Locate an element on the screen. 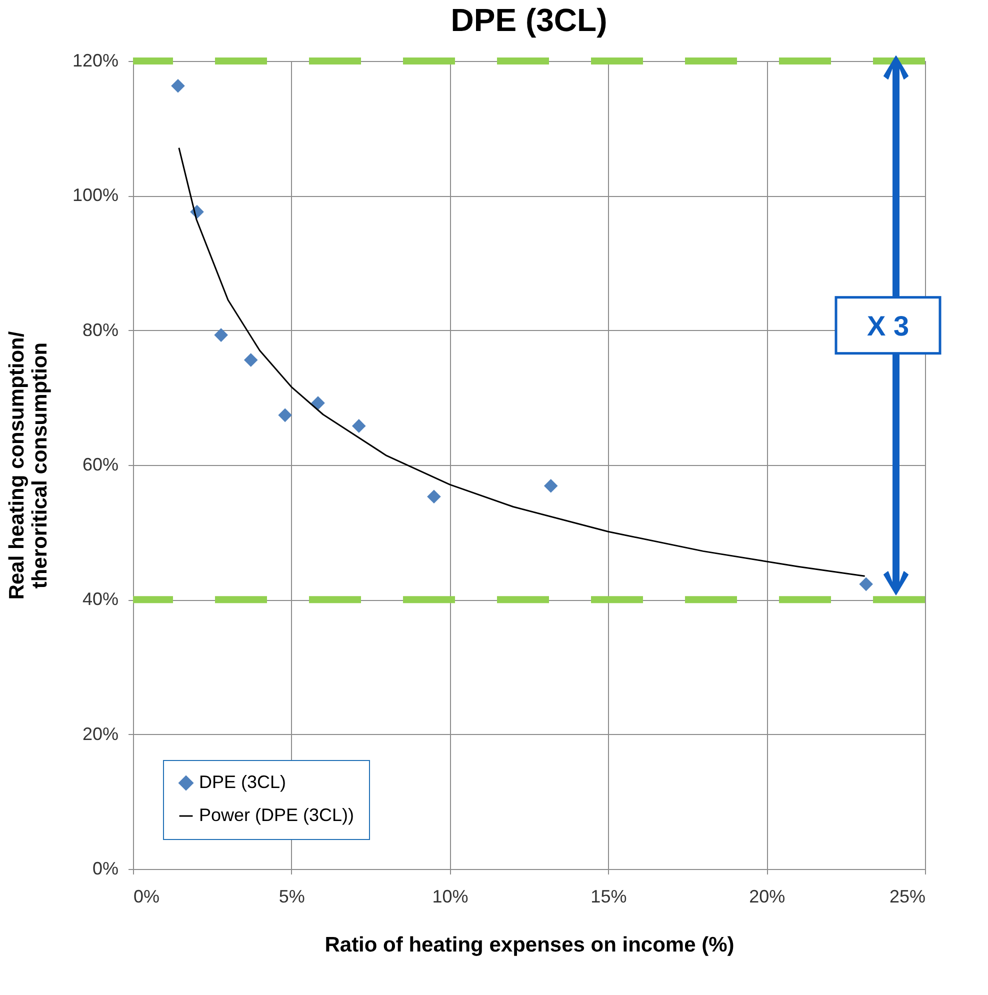  y-axis-title: Real heating consumption/ theroritical consumption is located at coordinates (28, 465).